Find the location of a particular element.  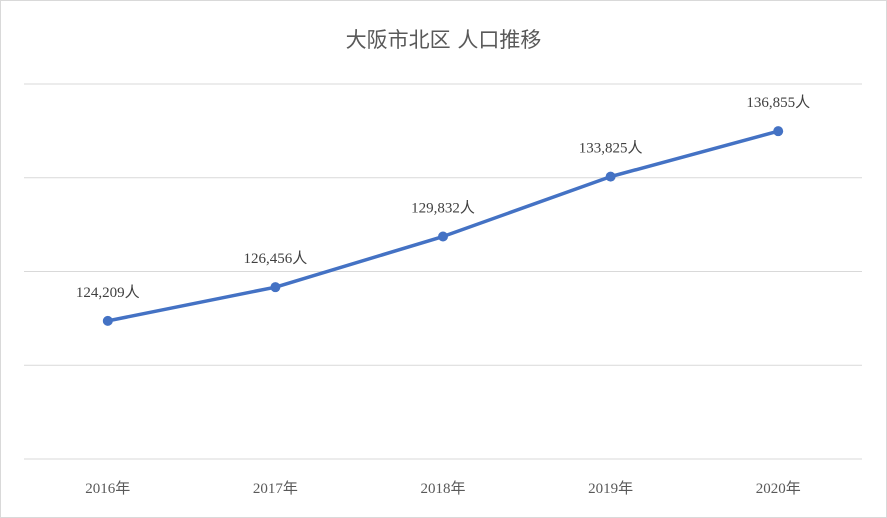

data-label: 124,209人 is located at coordinates (108, 292).